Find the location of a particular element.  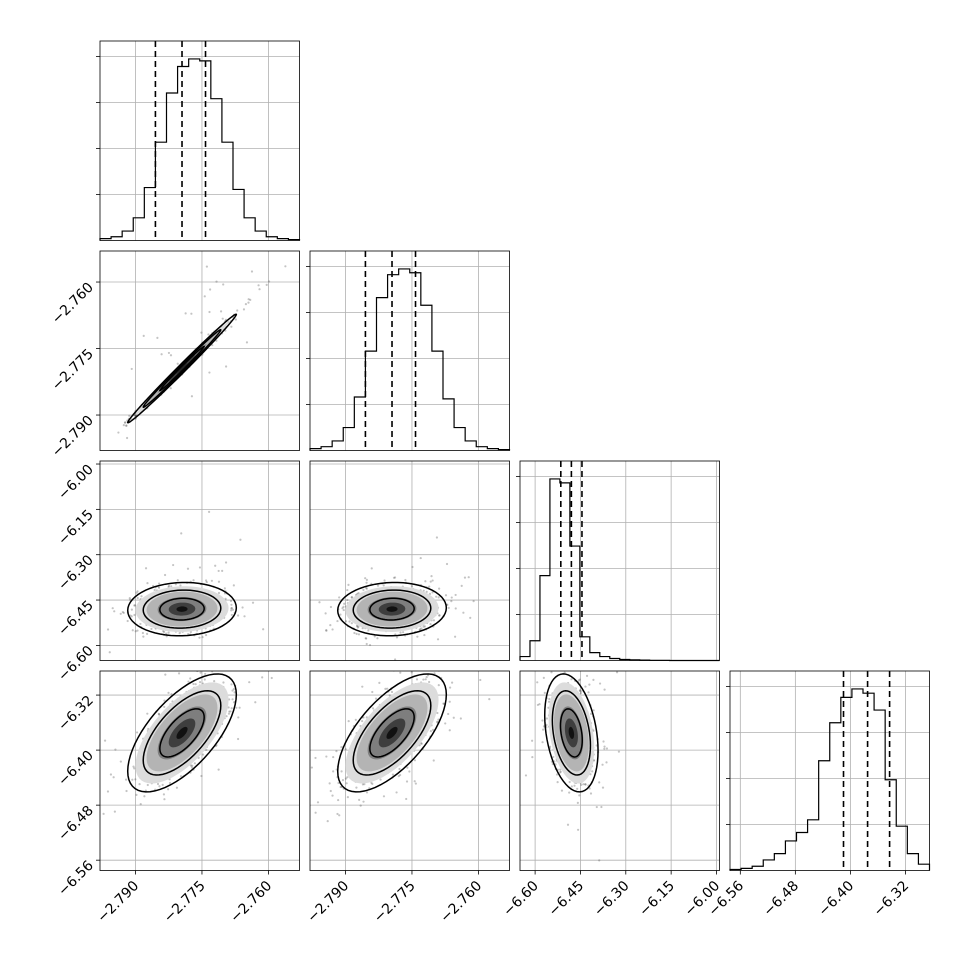

x-tick-label: −6.32 is located at coordinates (892, 899).